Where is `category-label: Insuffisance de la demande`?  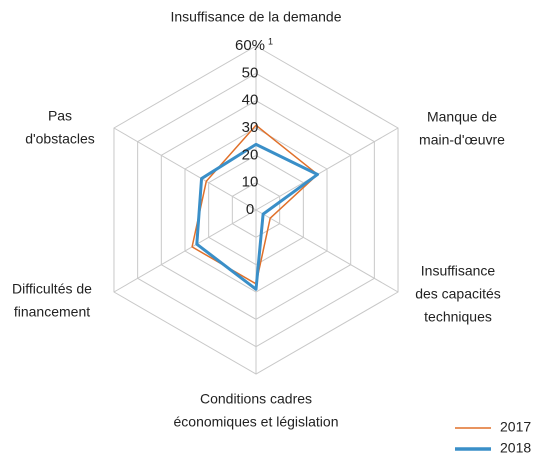
category-label: Insuffisance de la demande is located at coordinates (256, 17).